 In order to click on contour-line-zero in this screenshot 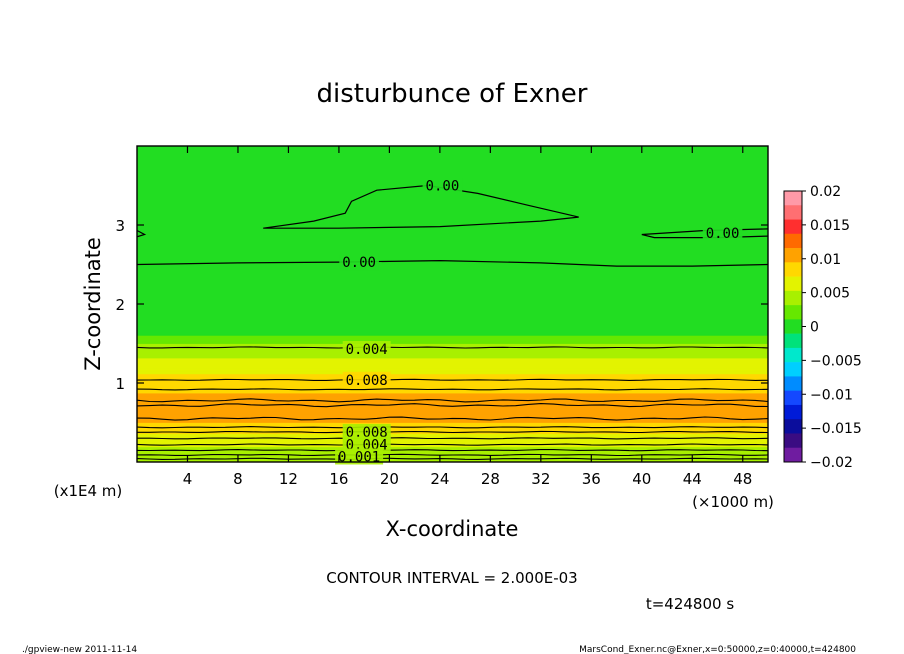, I will do `click(452, 263)`.